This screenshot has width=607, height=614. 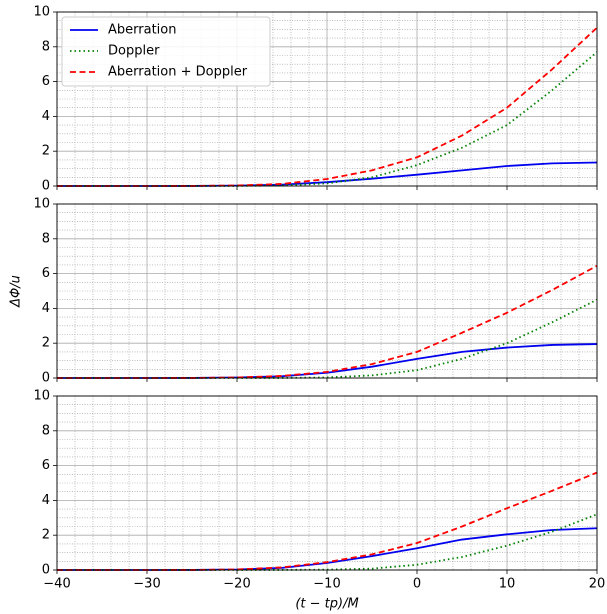 What do you see at coordinates (597, 584) in the screenshot?
I see `x-tick-label: 20` at bounding box center [597, 584].